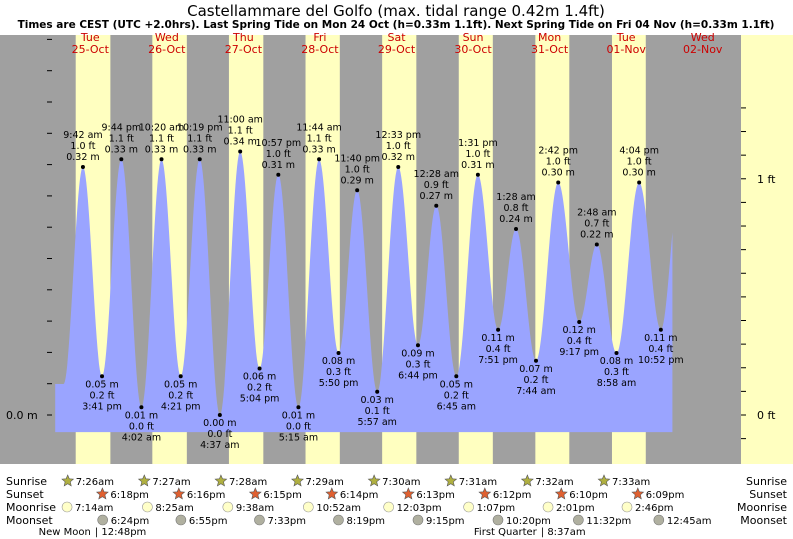  I want to click on tide-height-m: 0.05 m, so click(456, 384).